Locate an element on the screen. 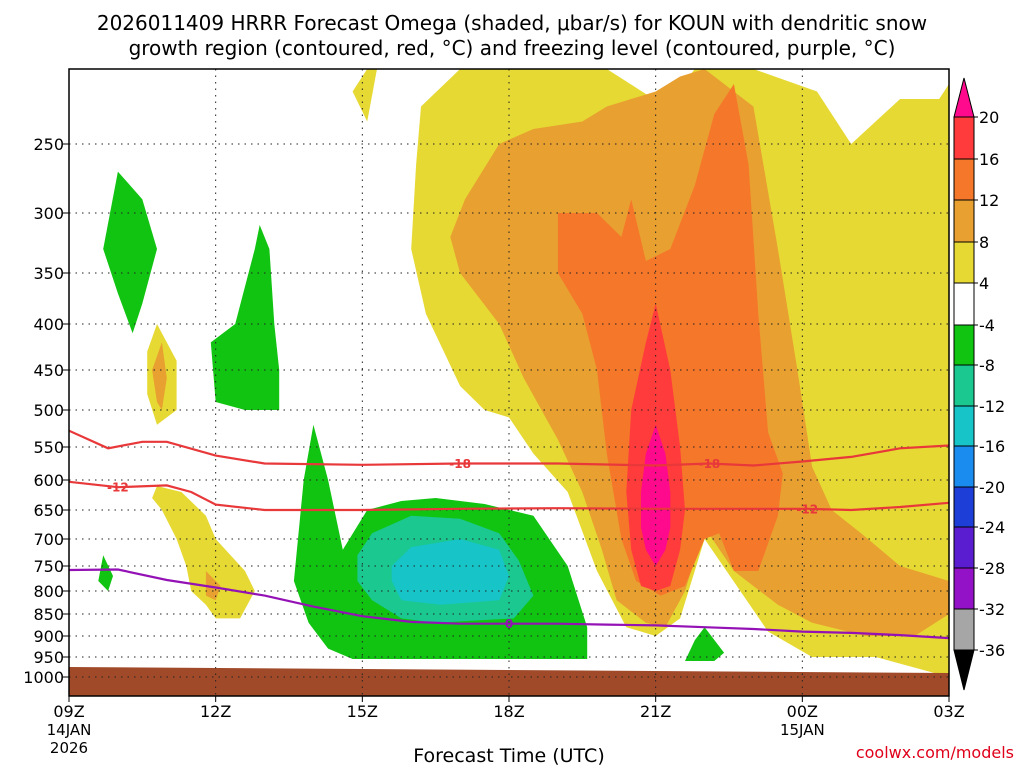  contour-line-minus12 is located at coordinates (509, 496).